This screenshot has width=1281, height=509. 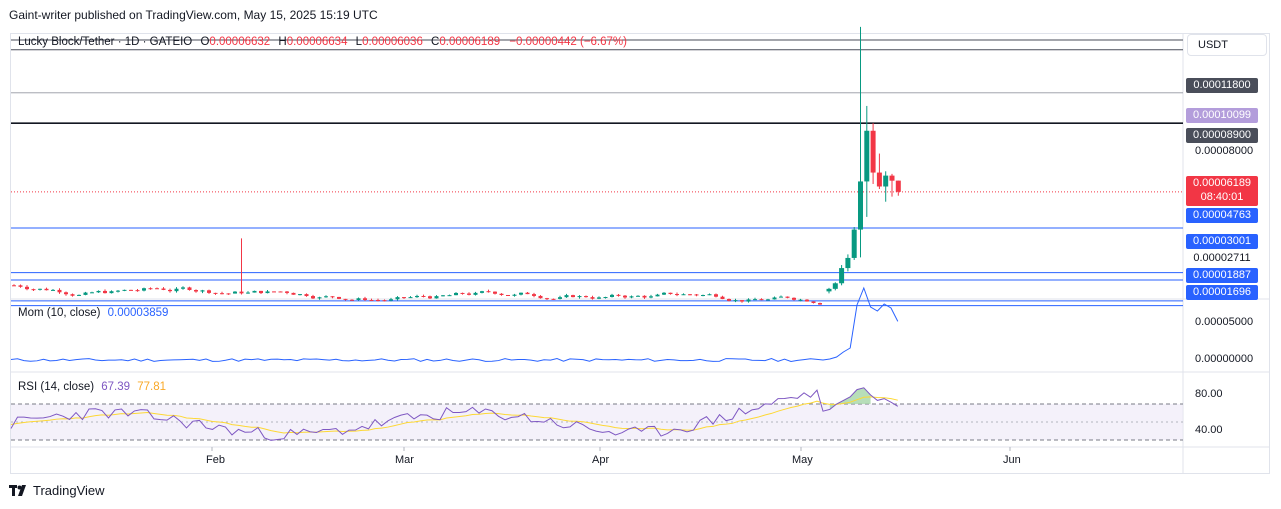 I want to click on legend-symbol: Lucky Block/Tether · 1D · GATEIO, so click(x=105, y=42).